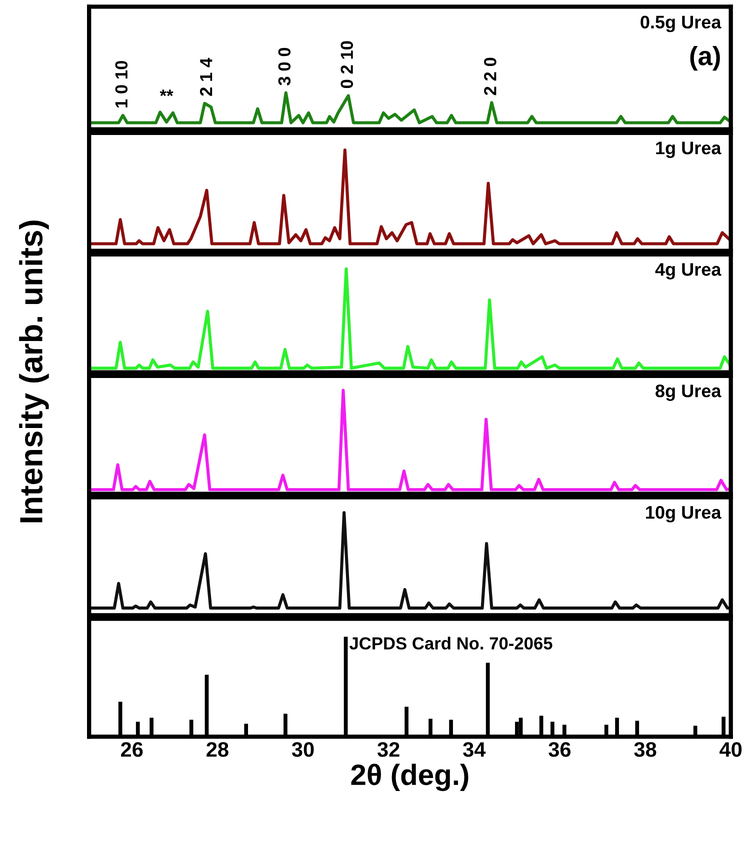 This screenshot has height=841, width=755. What do you see at coordinates (303, 749) in the screenshot?
I see `x-tick-label: 30` at bounding box center [303, 749].